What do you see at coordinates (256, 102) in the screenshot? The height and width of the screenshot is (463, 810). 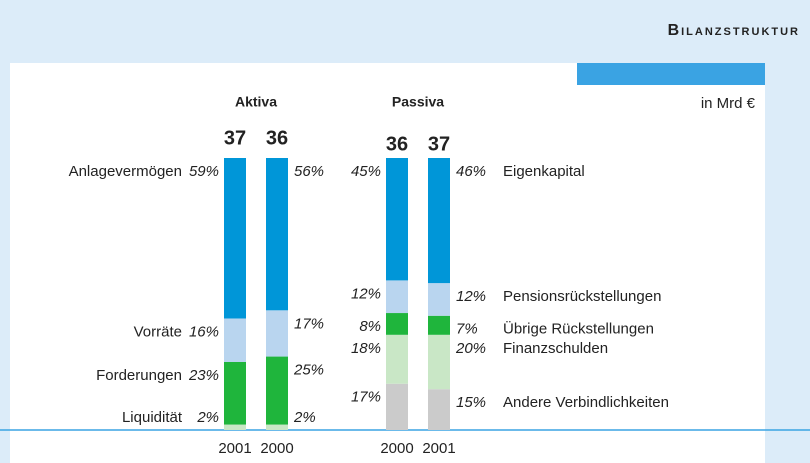 I see `group-label: Aktiva` at bounding box center [256, 102].